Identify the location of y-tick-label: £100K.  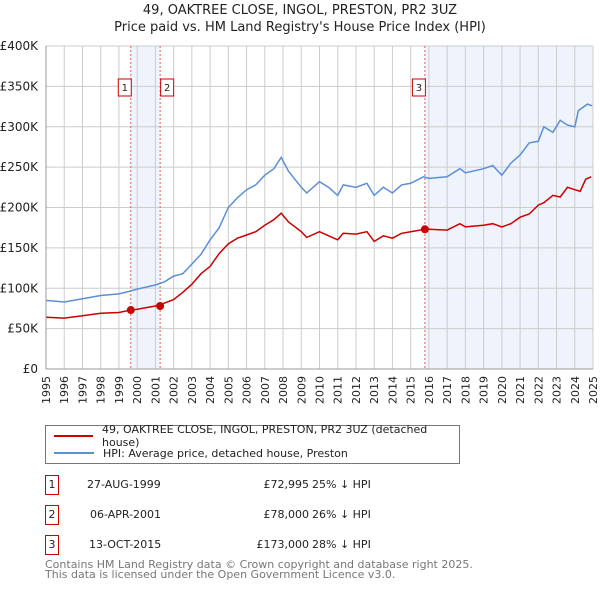
(19, 288).